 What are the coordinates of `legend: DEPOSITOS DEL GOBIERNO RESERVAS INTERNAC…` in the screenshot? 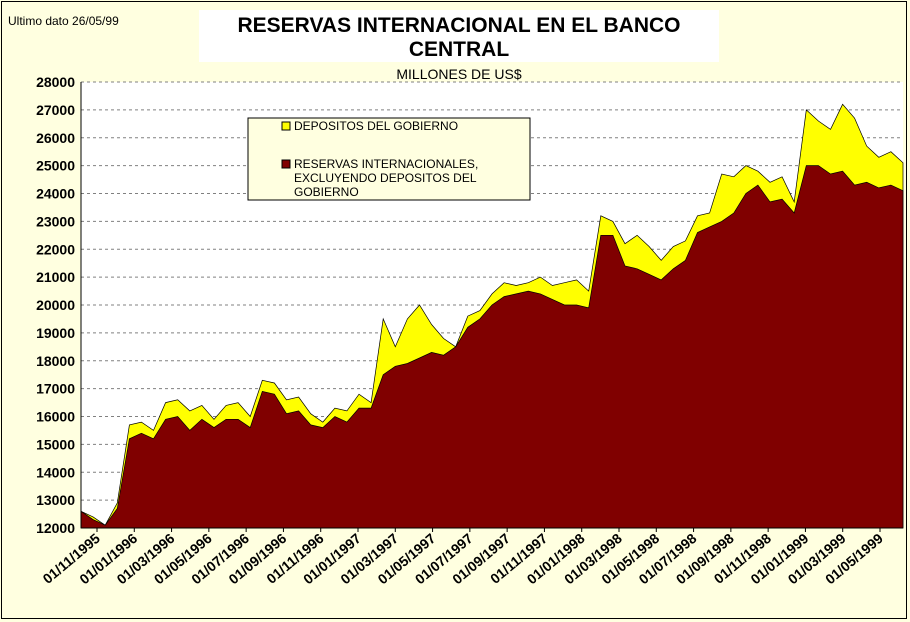 It's located at (389, 159).